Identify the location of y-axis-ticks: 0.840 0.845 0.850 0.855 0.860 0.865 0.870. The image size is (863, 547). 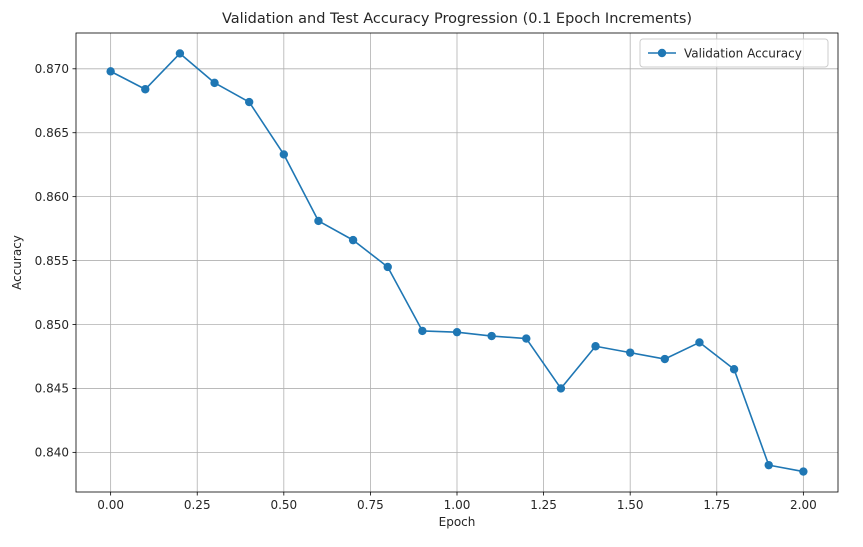
(55, 261).